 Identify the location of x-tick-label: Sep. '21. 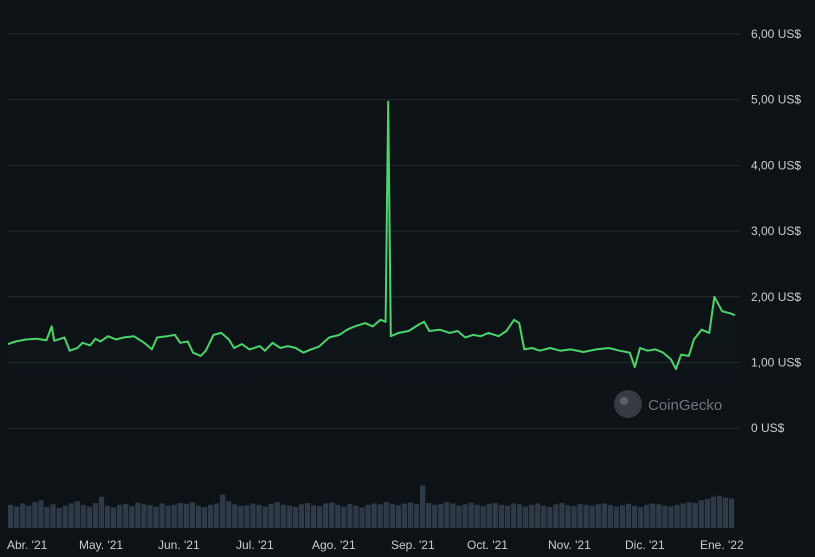
(413, 545).